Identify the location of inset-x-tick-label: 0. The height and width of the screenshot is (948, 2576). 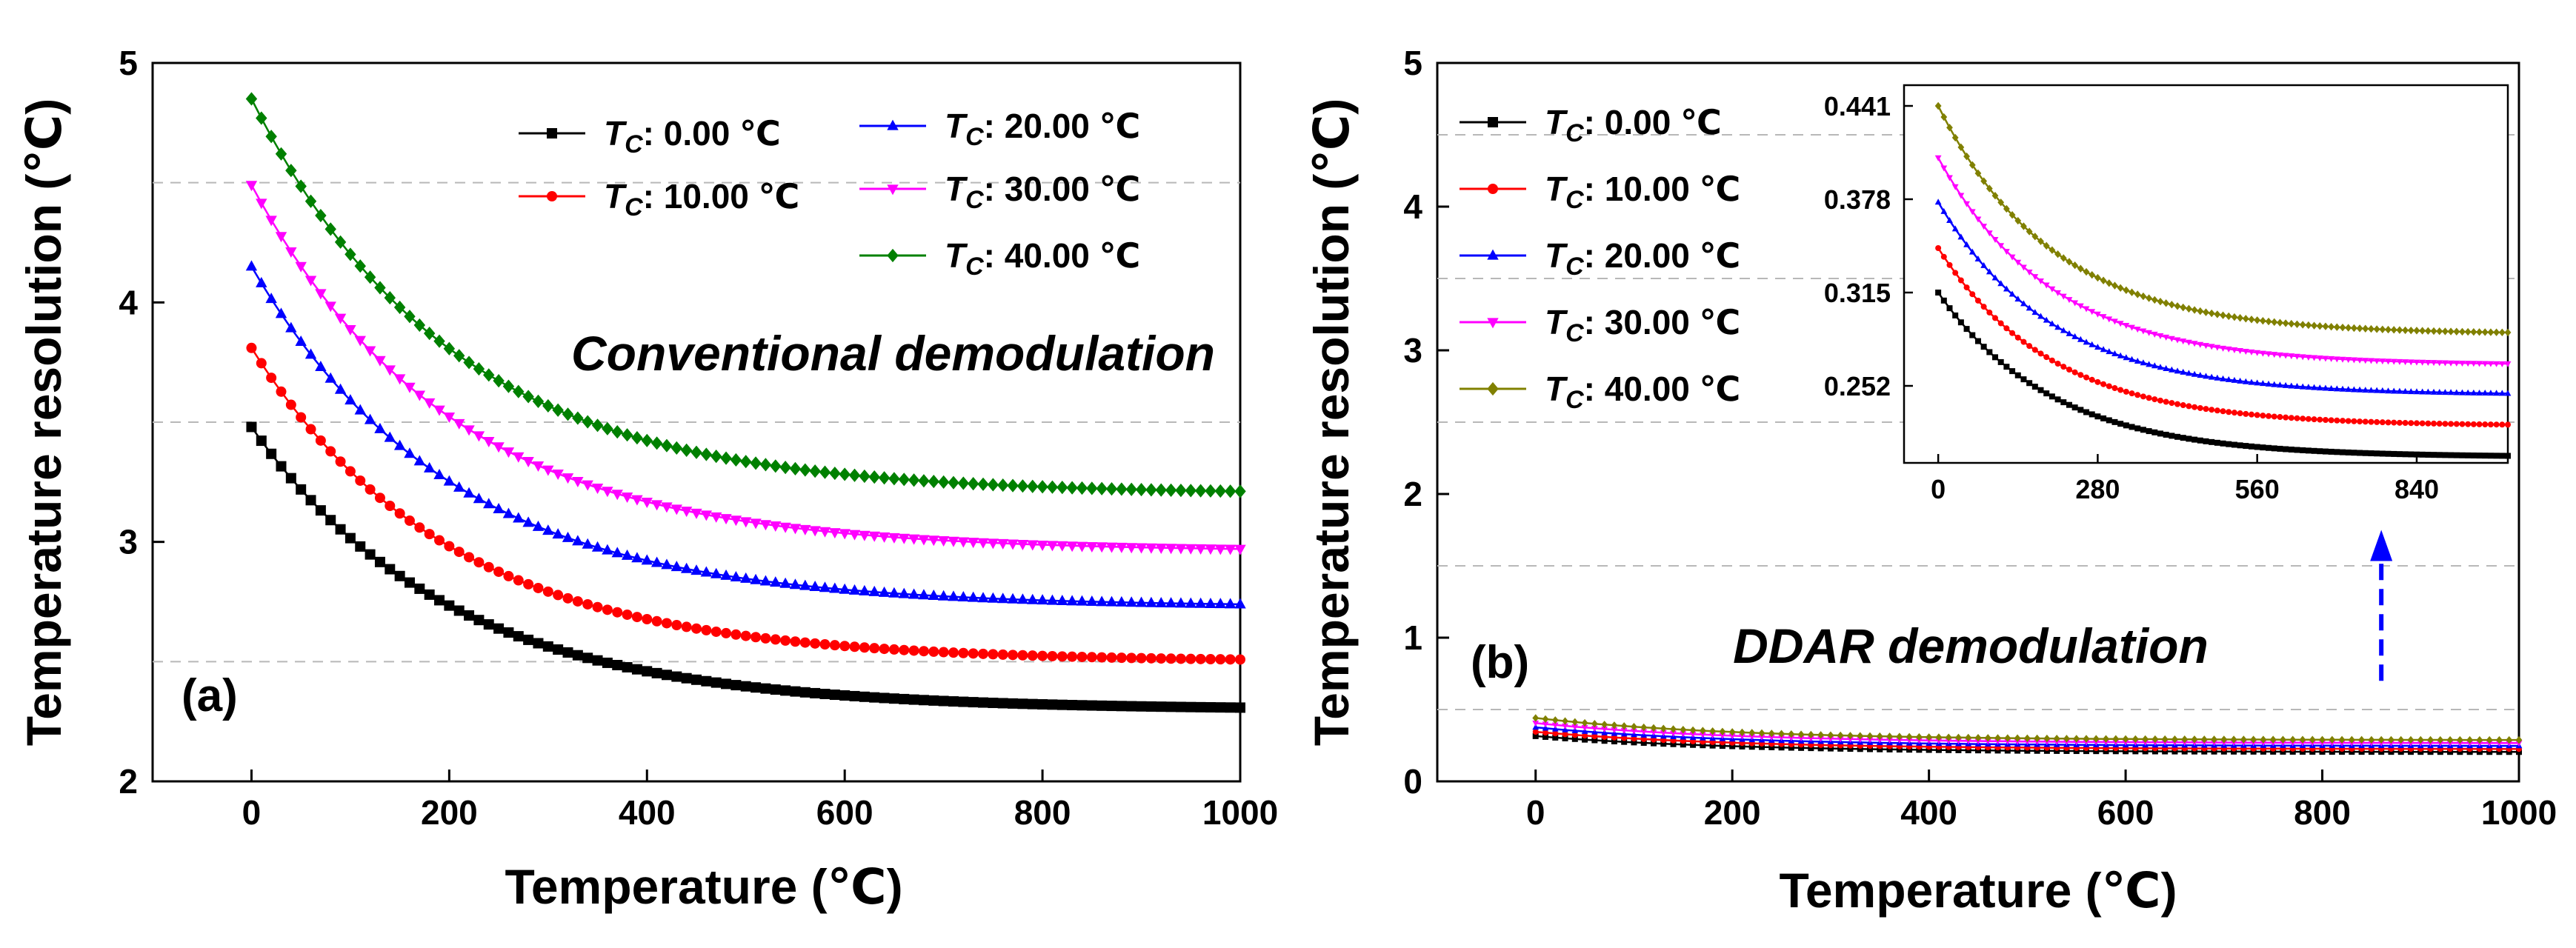
(1938, 489).